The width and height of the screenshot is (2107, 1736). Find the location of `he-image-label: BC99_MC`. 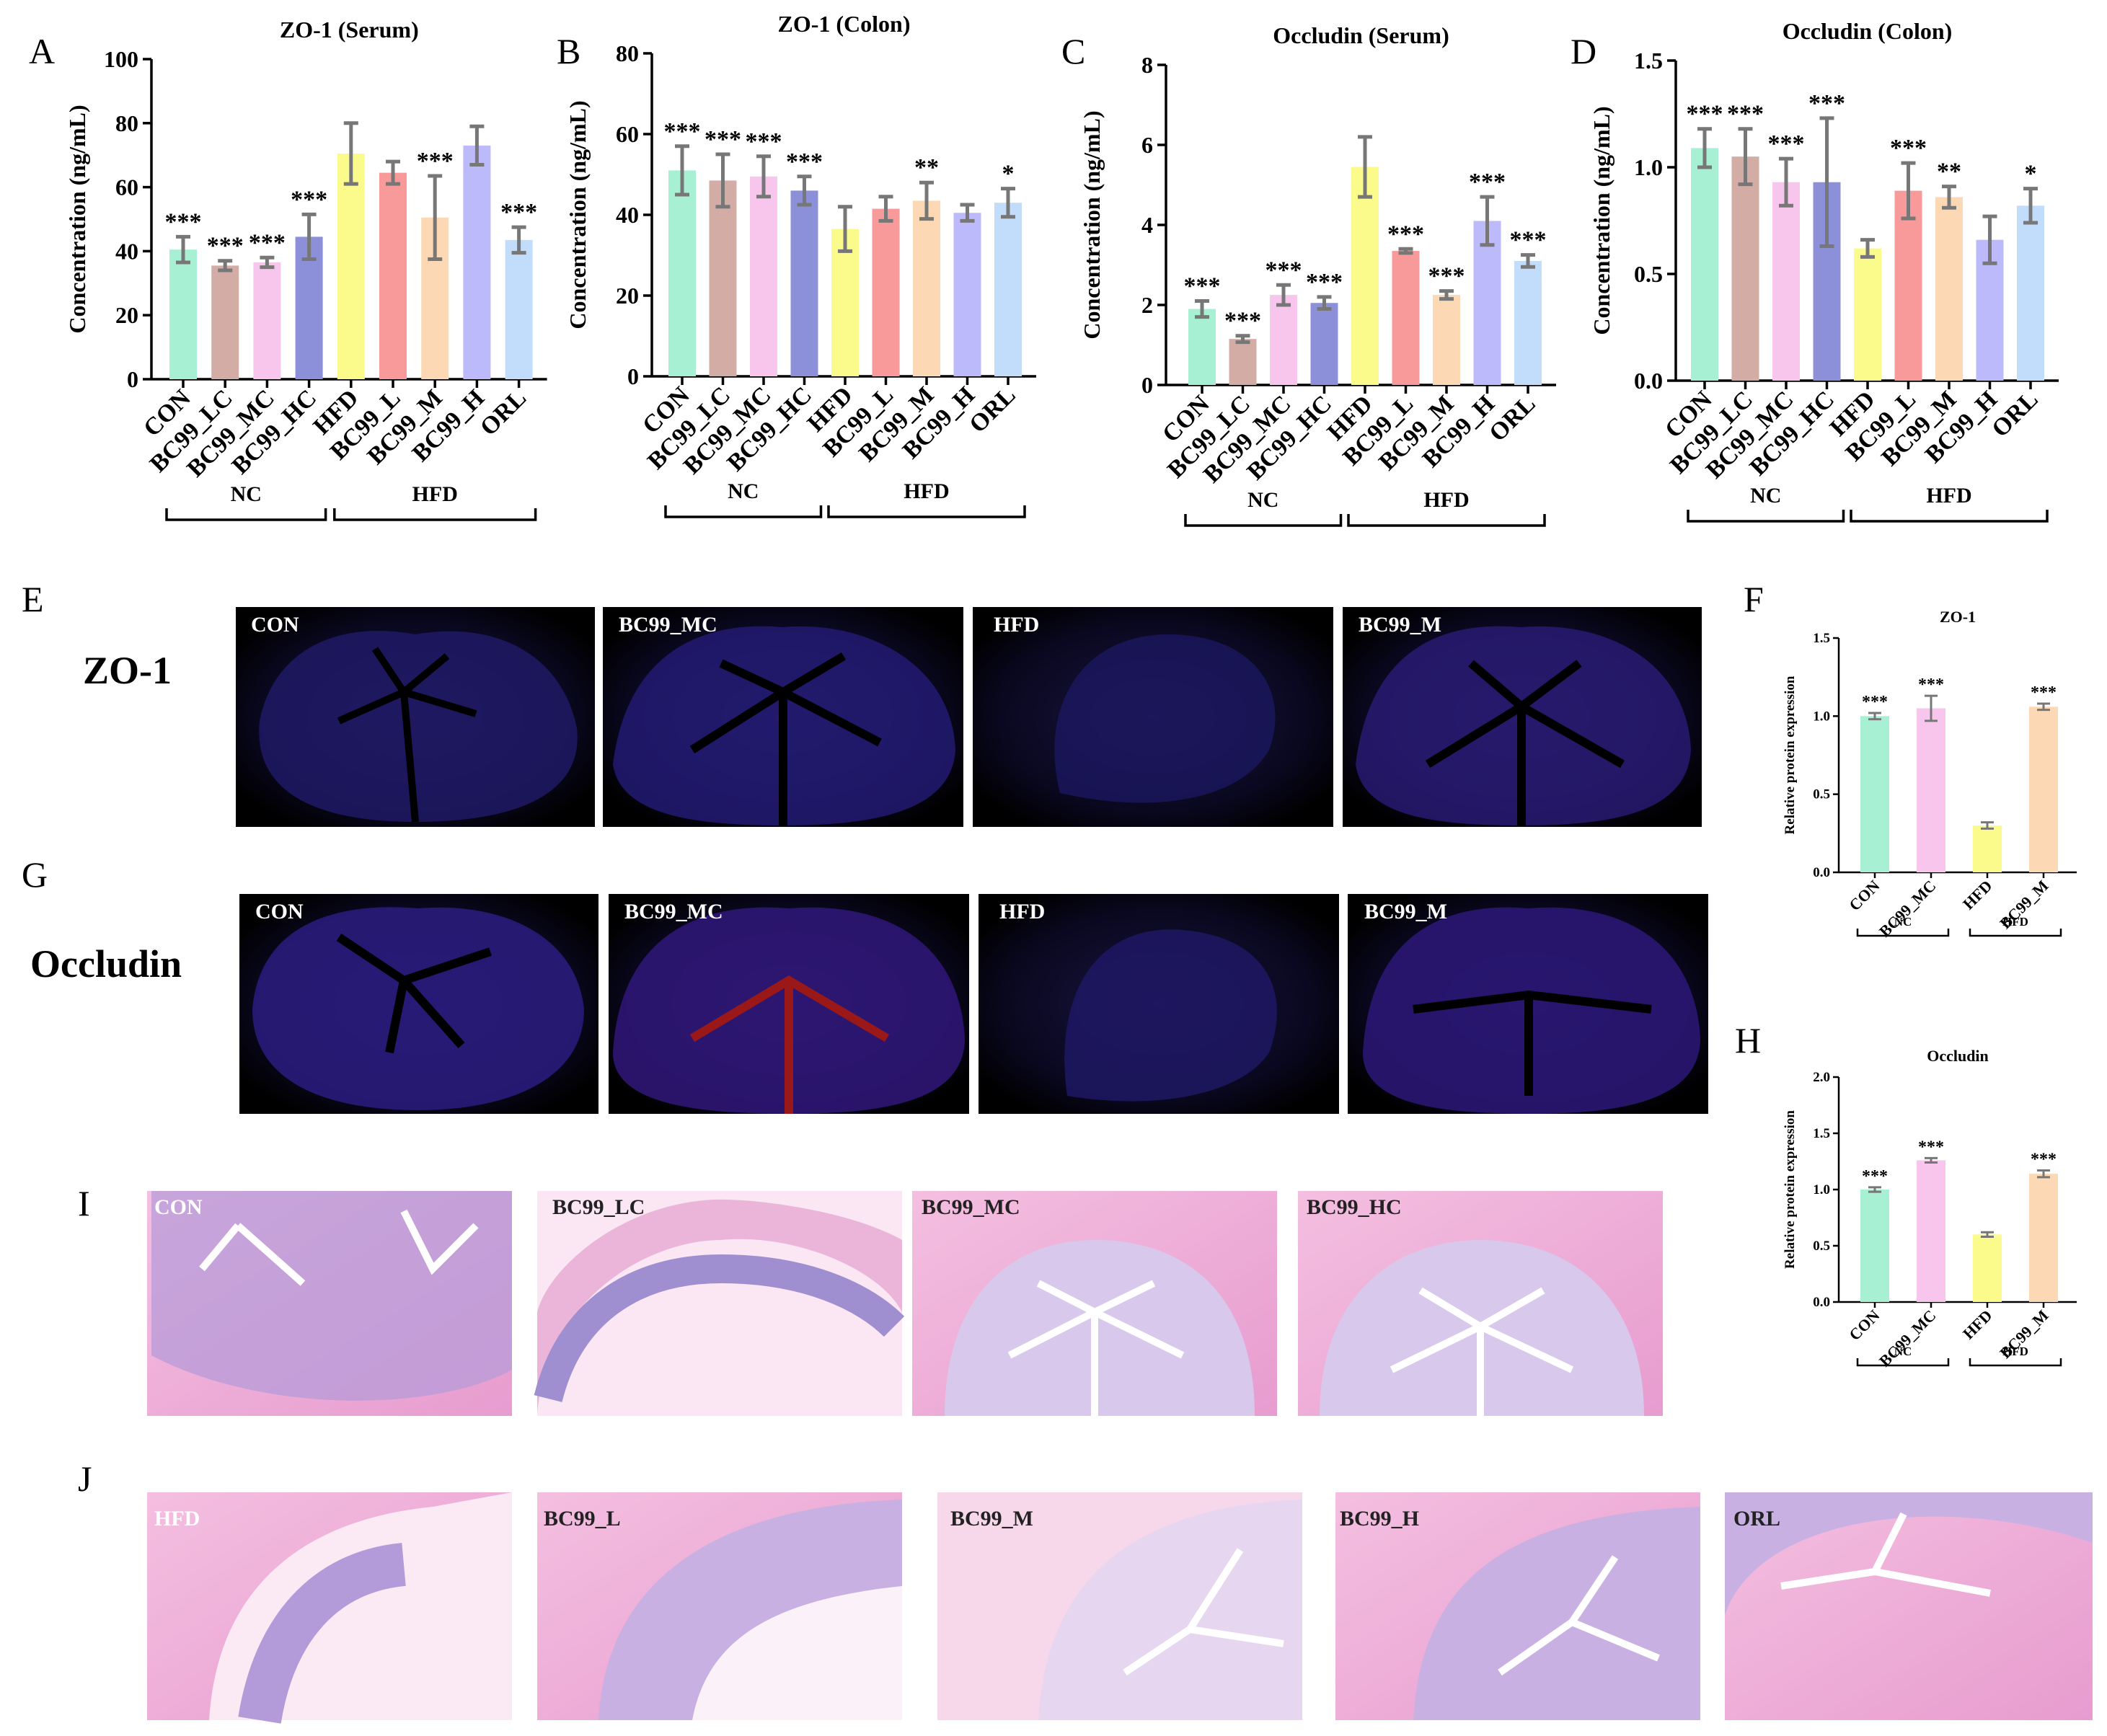

he-image-label: BC99_MC is located at coordinates (971, 1207).